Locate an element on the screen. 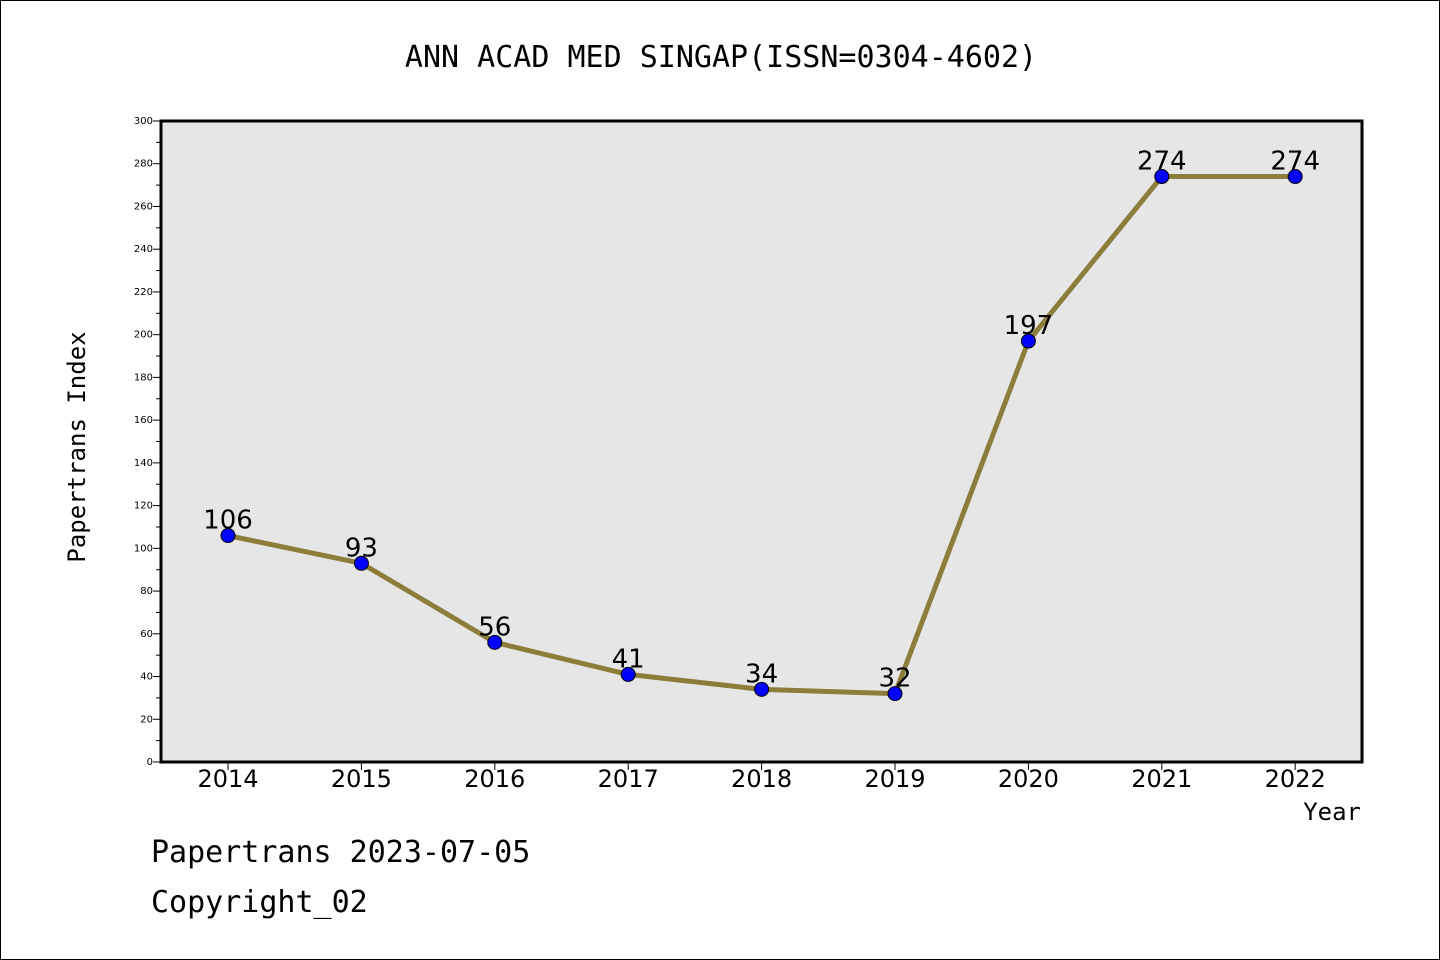  data-label: 56 is located at coordinates (494, 627).